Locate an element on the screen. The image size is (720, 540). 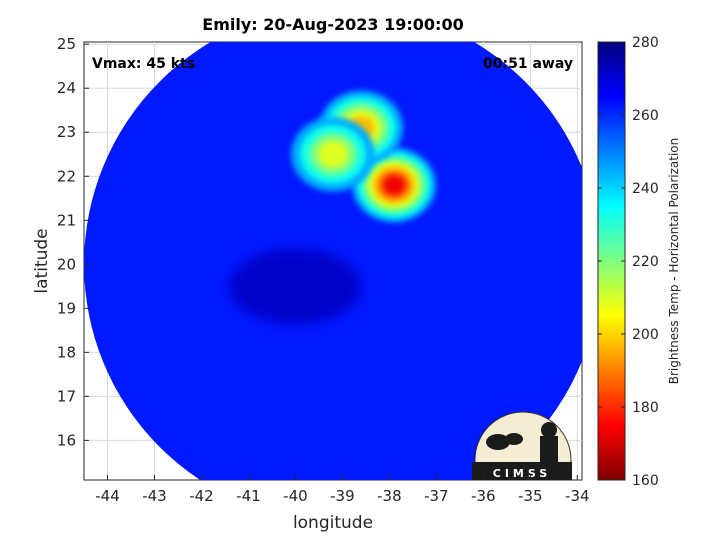
x-tick-label: -40 is located at coordinates (295, 496).